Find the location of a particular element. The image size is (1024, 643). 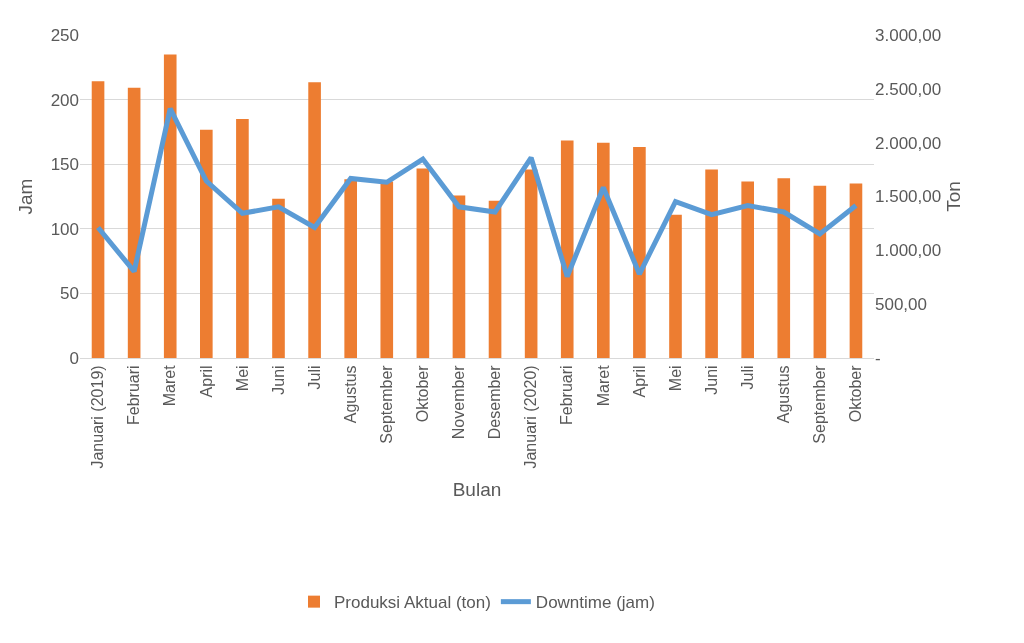

y-axis-title: Jam is located at coordinates (25, 196).